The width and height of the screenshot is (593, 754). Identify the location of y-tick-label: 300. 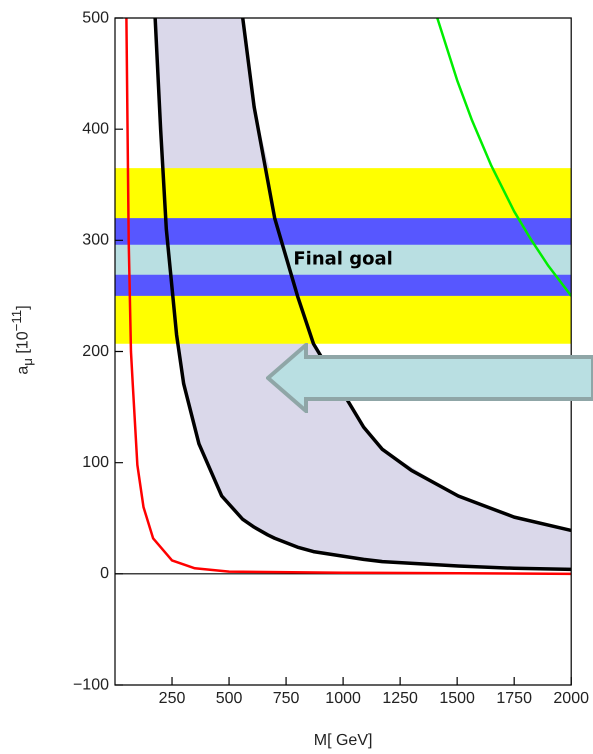
(96, 240).